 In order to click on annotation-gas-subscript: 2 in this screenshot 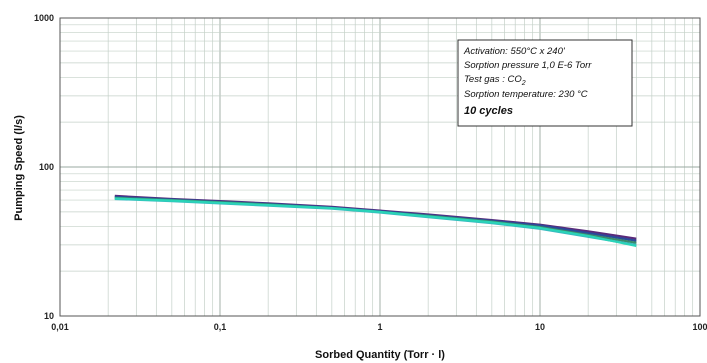, I will do `click(523, 83)`.